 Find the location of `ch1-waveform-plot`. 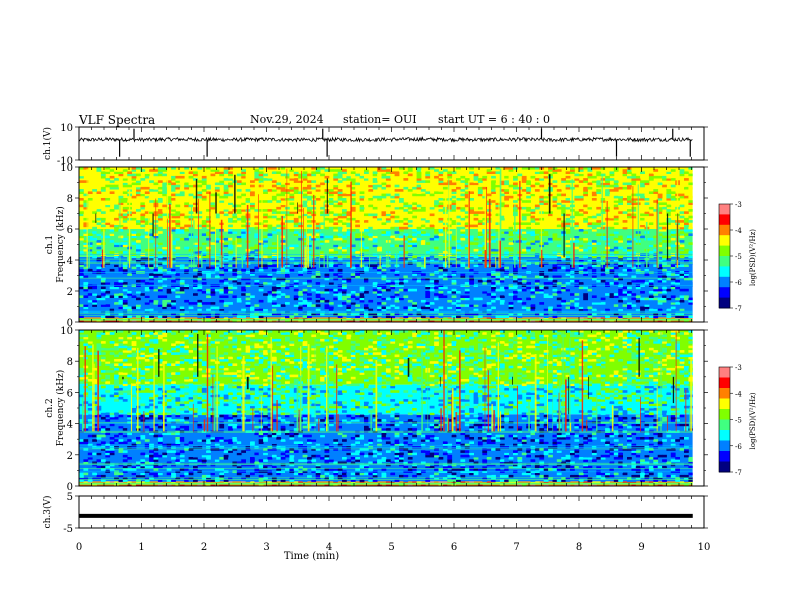

ch1-waveform-plot is located at coordinates (386, 142).